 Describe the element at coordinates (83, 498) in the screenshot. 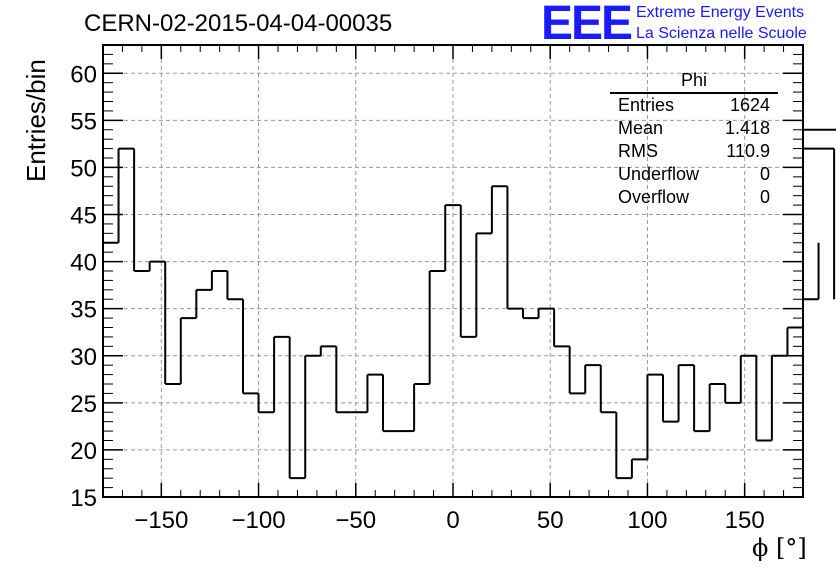

I see `y-tick-label: 15` at that location.